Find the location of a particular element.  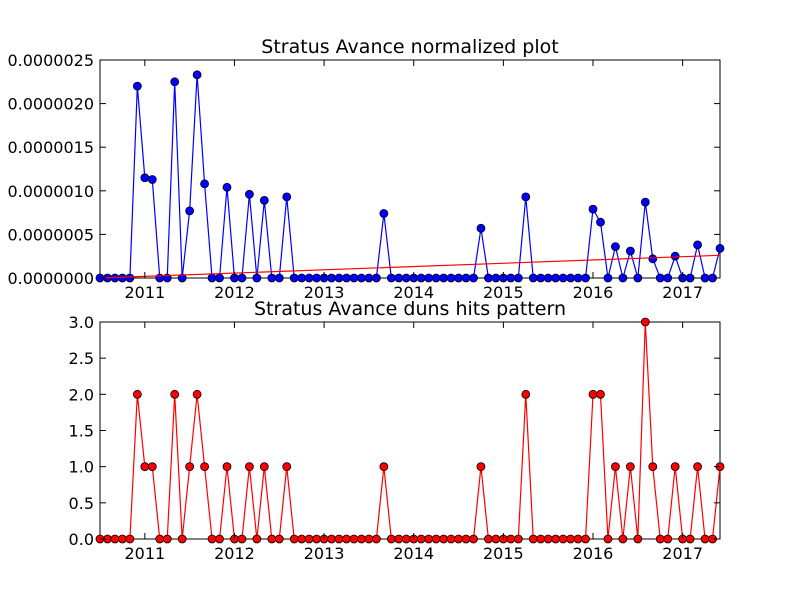

y-tick-label: 0.5 is located at coordinates (81, 503).